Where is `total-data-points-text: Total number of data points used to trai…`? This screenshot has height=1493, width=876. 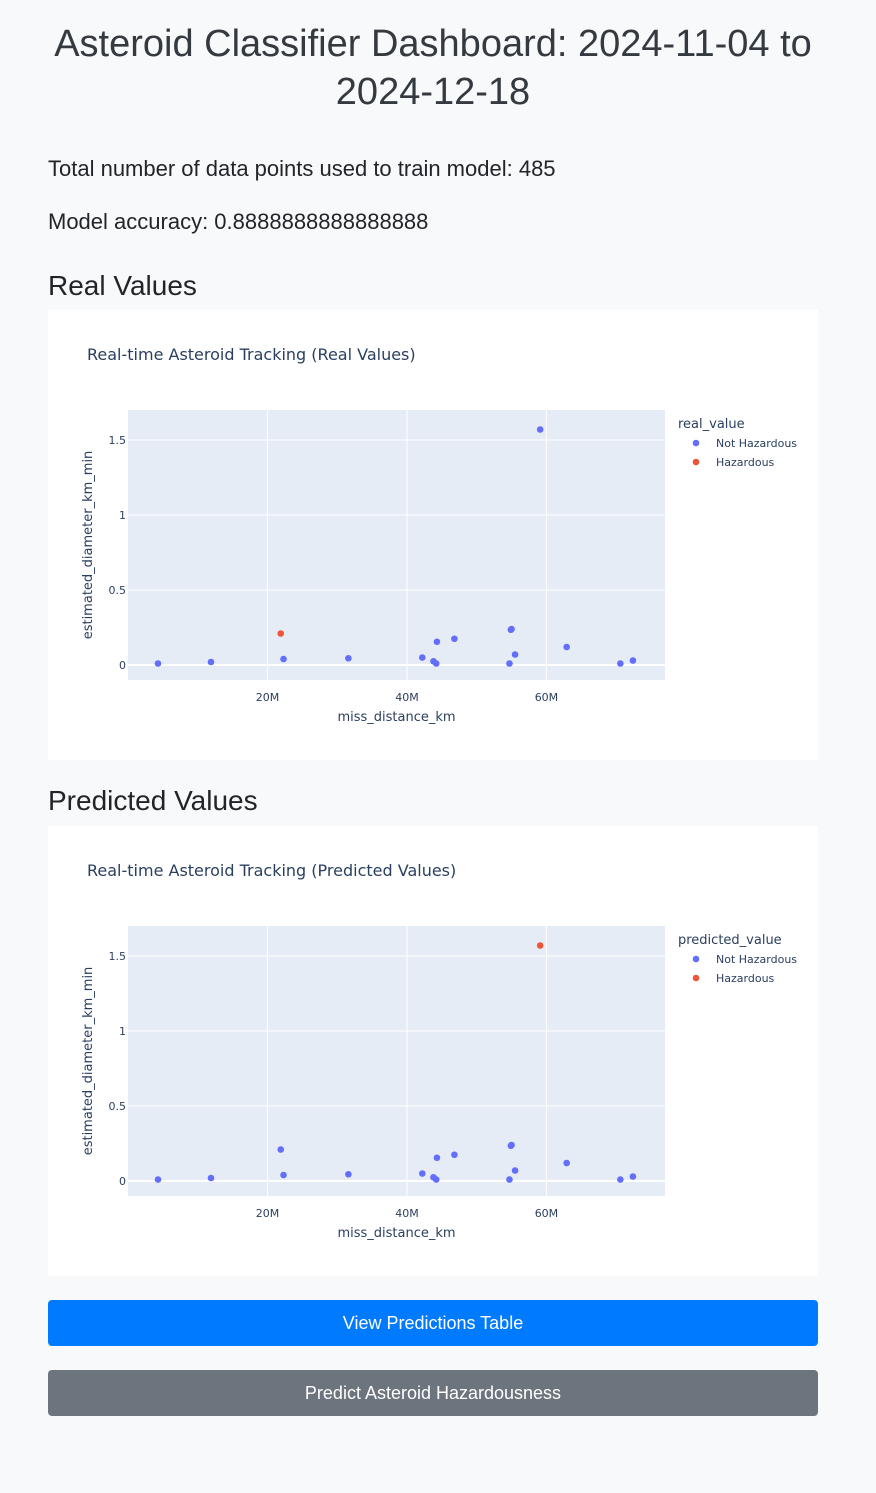
total-data-points-text: Total number of data points used to trai… is located at coordinates (302, 168).